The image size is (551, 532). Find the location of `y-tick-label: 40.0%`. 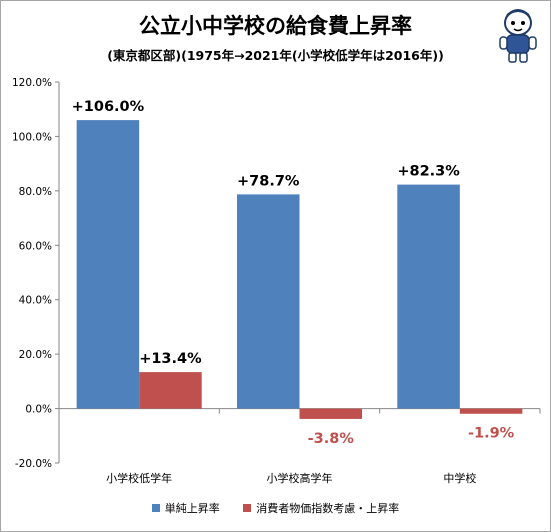

y-tick-label: 40.0% is located at coordinates (35, 301).